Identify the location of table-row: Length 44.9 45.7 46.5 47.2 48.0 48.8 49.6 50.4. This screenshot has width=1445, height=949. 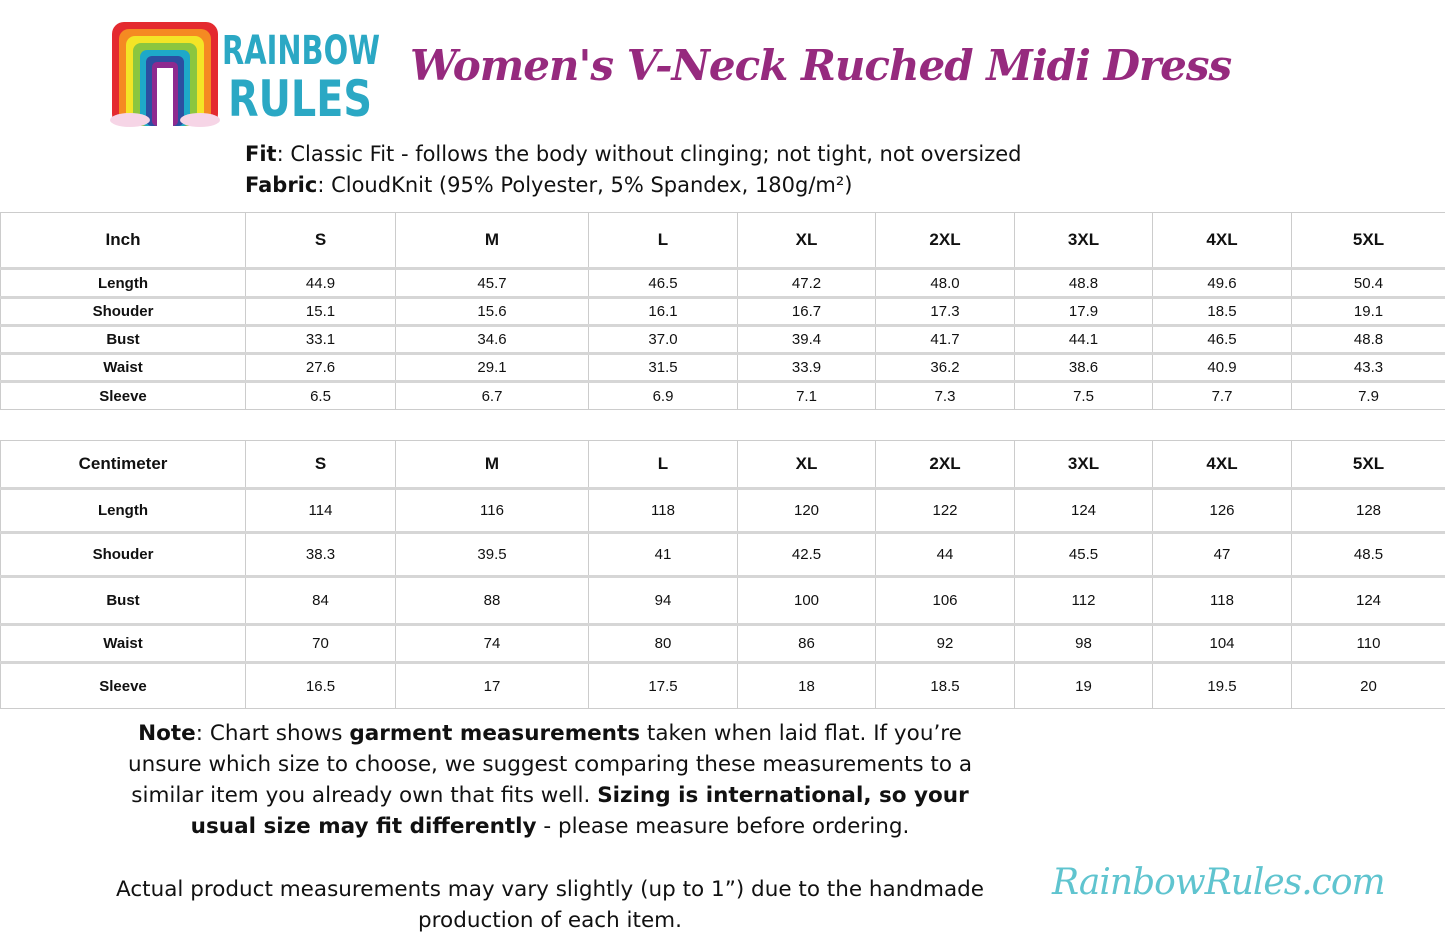
(722, 282).